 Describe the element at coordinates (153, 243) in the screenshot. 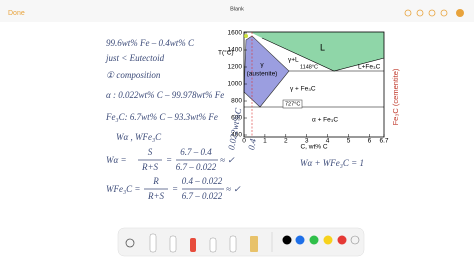

I see `pen` at that location.